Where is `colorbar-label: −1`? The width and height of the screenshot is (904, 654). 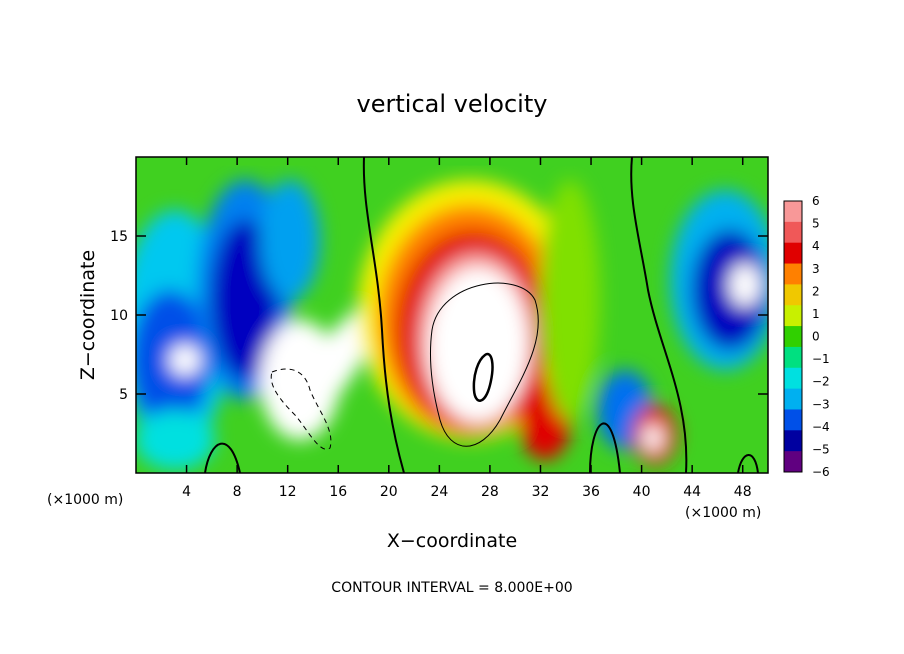
colorbar-label: −1 is located at coordinates (821, 359).